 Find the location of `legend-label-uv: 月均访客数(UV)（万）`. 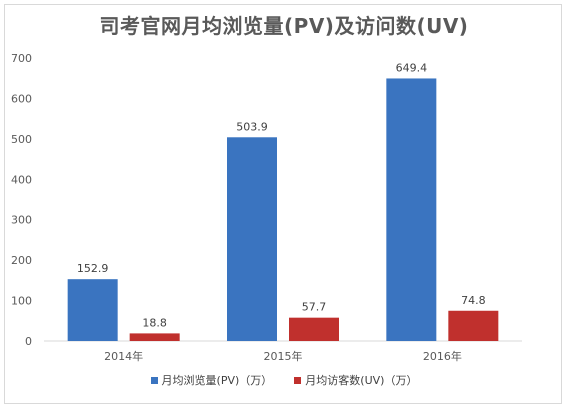

legend-label-uv: 月均访客数(UV)（万） is located at coordinates (361, 380).